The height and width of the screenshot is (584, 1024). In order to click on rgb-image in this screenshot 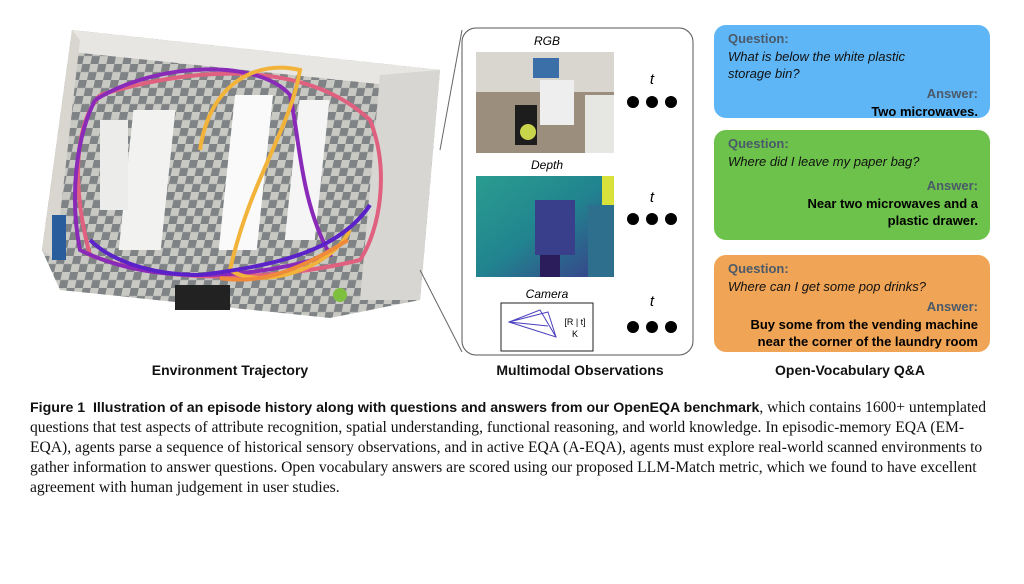, I will do `click(545, 102)`.